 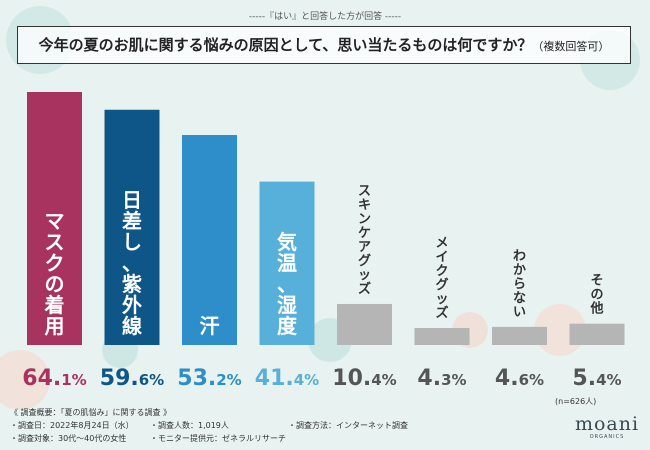 What do you see at coordinates (132, 242) in the screenshot?
I see `category-label-char: し` at bounding box center [132, 242].